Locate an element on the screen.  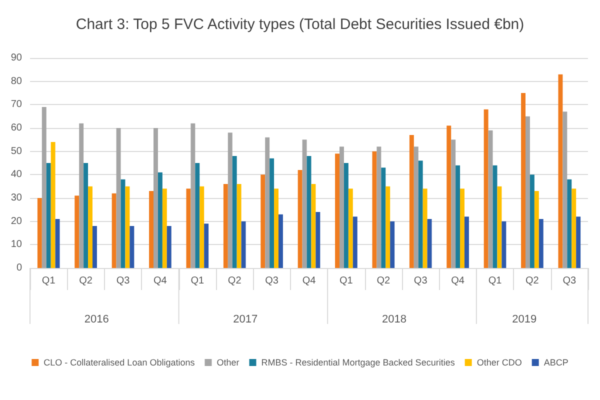
y-tick-label: 20 is located at coordinates (16, 221).